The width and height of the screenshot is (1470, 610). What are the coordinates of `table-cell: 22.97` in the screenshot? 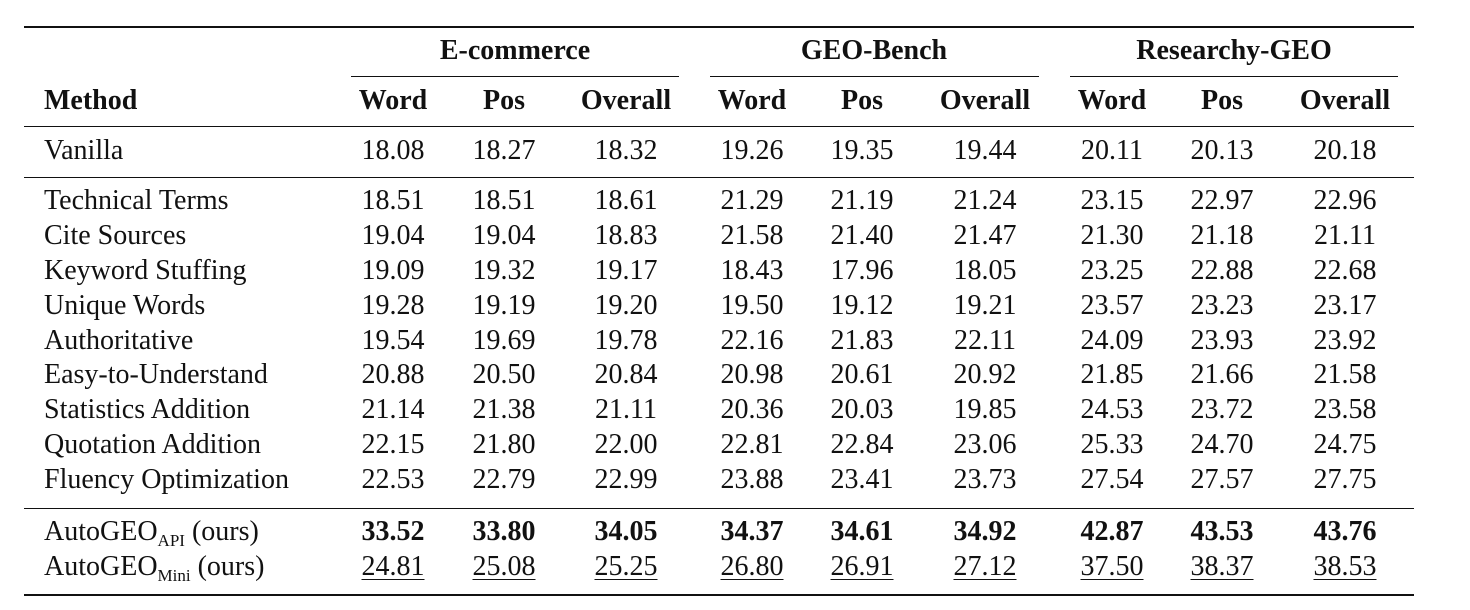 It's located at (1222, 200).